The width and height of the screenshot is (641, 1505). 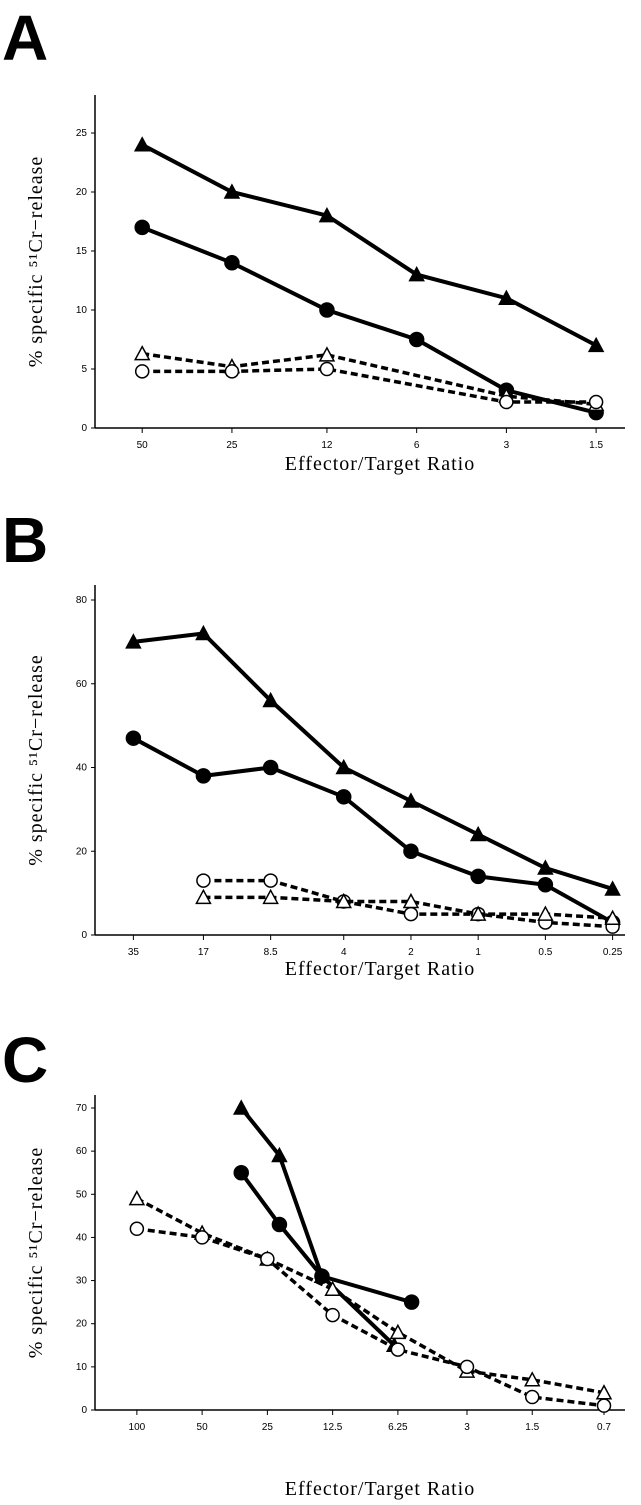 I want to click on x-tick-label: 0.5, so click(x=545, y=952).